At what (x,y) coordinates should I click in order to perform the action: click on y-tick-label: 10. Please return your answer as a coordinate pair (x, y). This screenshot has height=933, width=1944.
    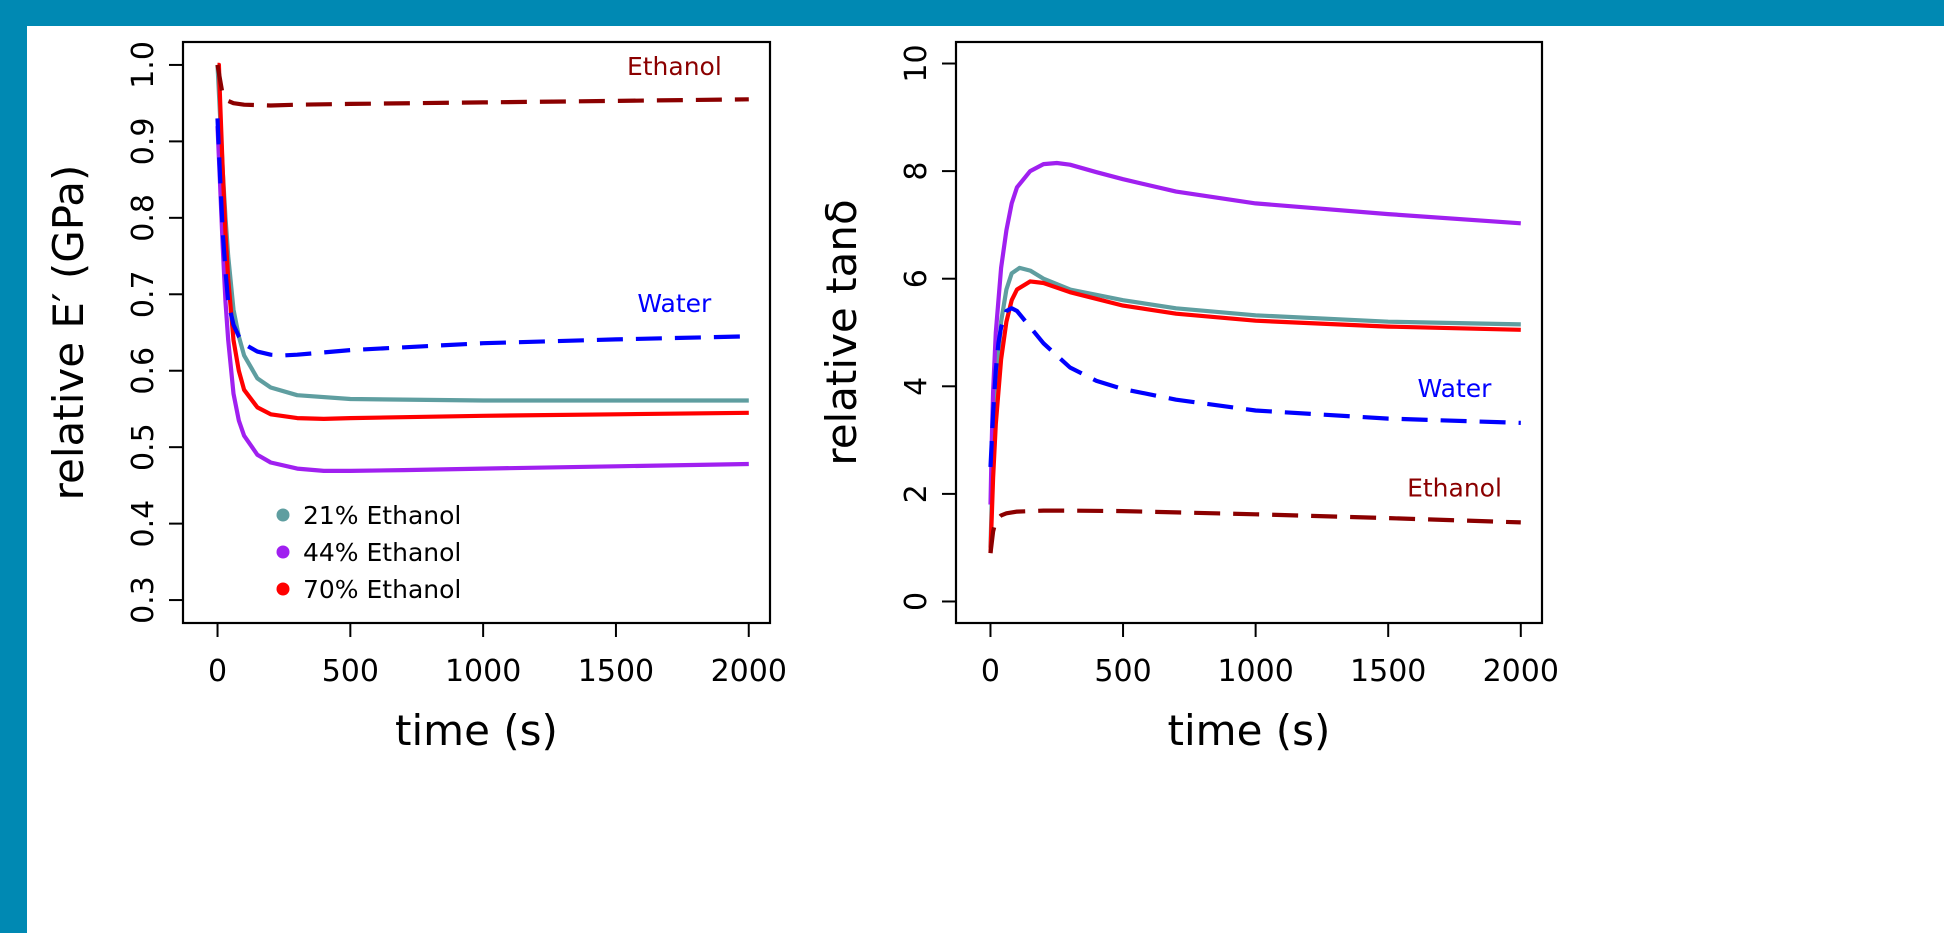
    Looking at the image, I should click on (916, 63).